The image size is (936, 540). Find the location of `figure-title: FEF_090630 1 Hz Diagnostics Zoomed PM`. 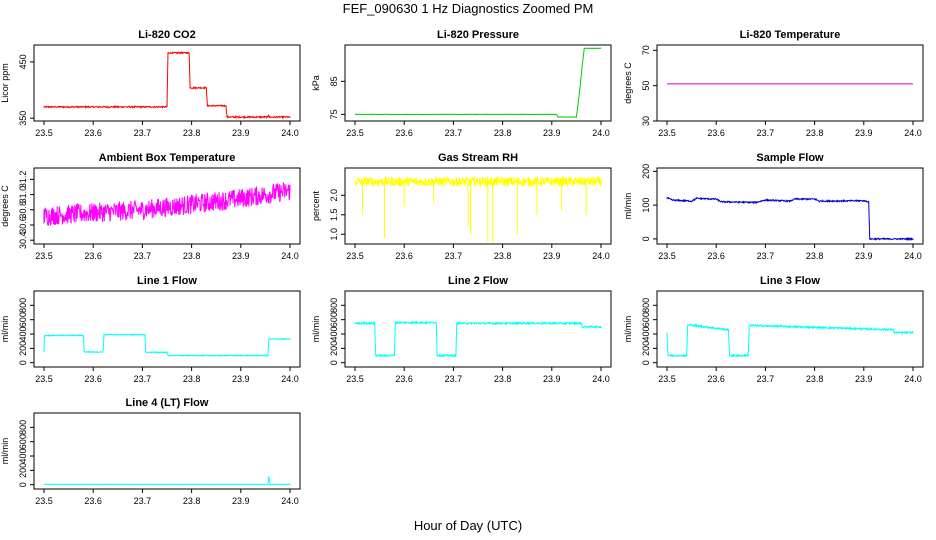

figure-title: FEF_090630 1 Hz Diagnostics Zoomed PM is located at coordinates (468, 8).